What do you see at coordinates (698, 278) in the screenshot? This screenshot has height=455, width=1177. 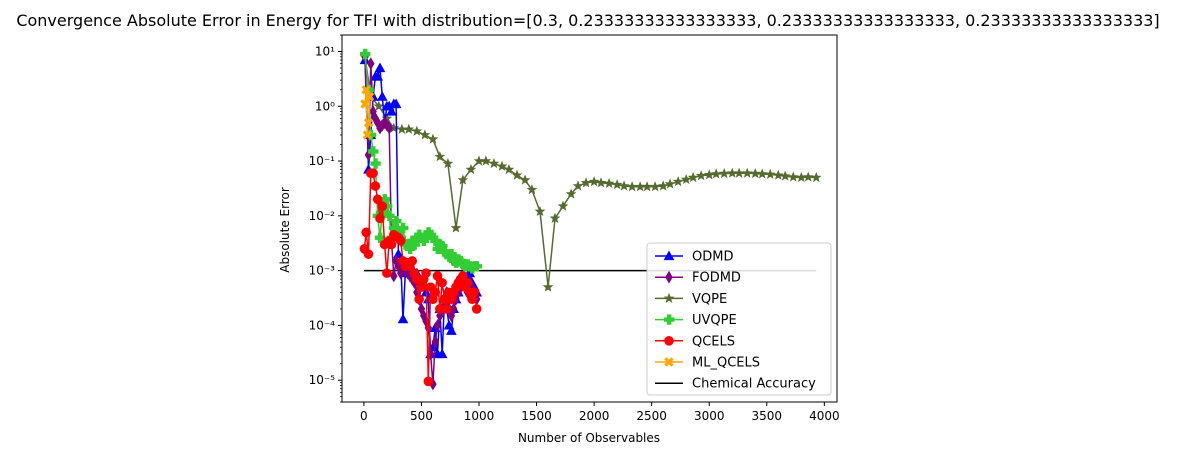 I see `legend-item: FODMD` at bounding box center [698, 278].